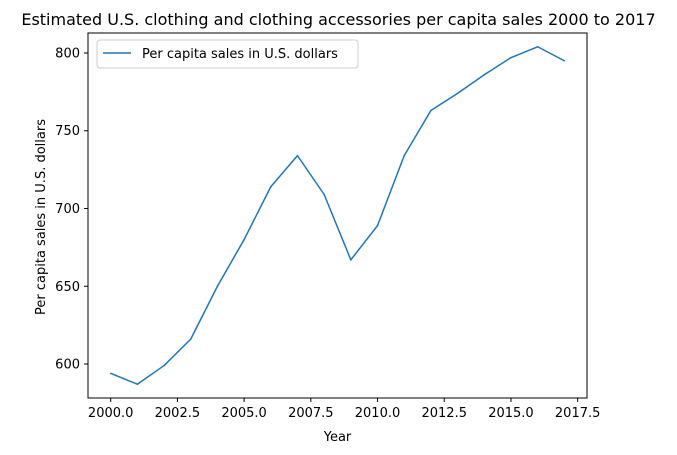  I want to click on legend: Per capita sales in U.S. dollars, so click(227, 54).